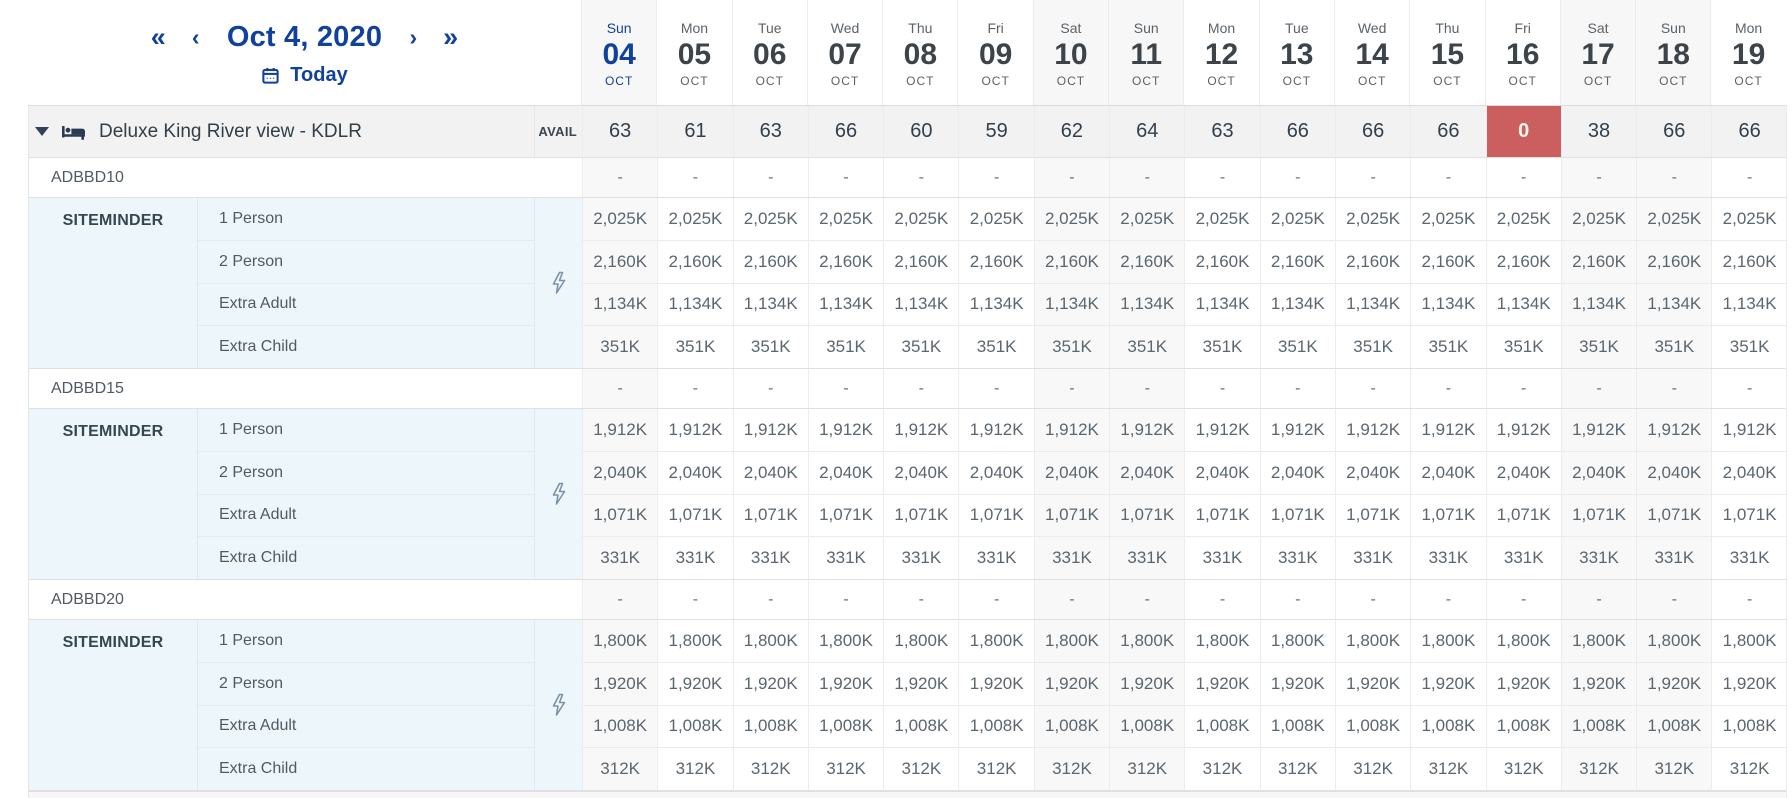 The image size is (1792, 798). What do you see at coordinates (994, 52) in the screenshot?
I see `day-header-cell: Fri 09 OCT` at bounding box center [994, 52].